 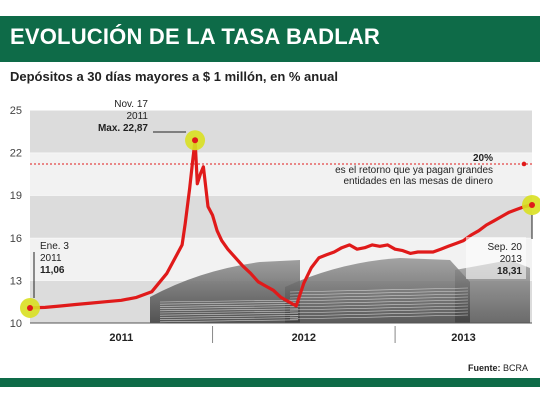 I want to click on annotation-text: 2013, so click(x=511, y=259).